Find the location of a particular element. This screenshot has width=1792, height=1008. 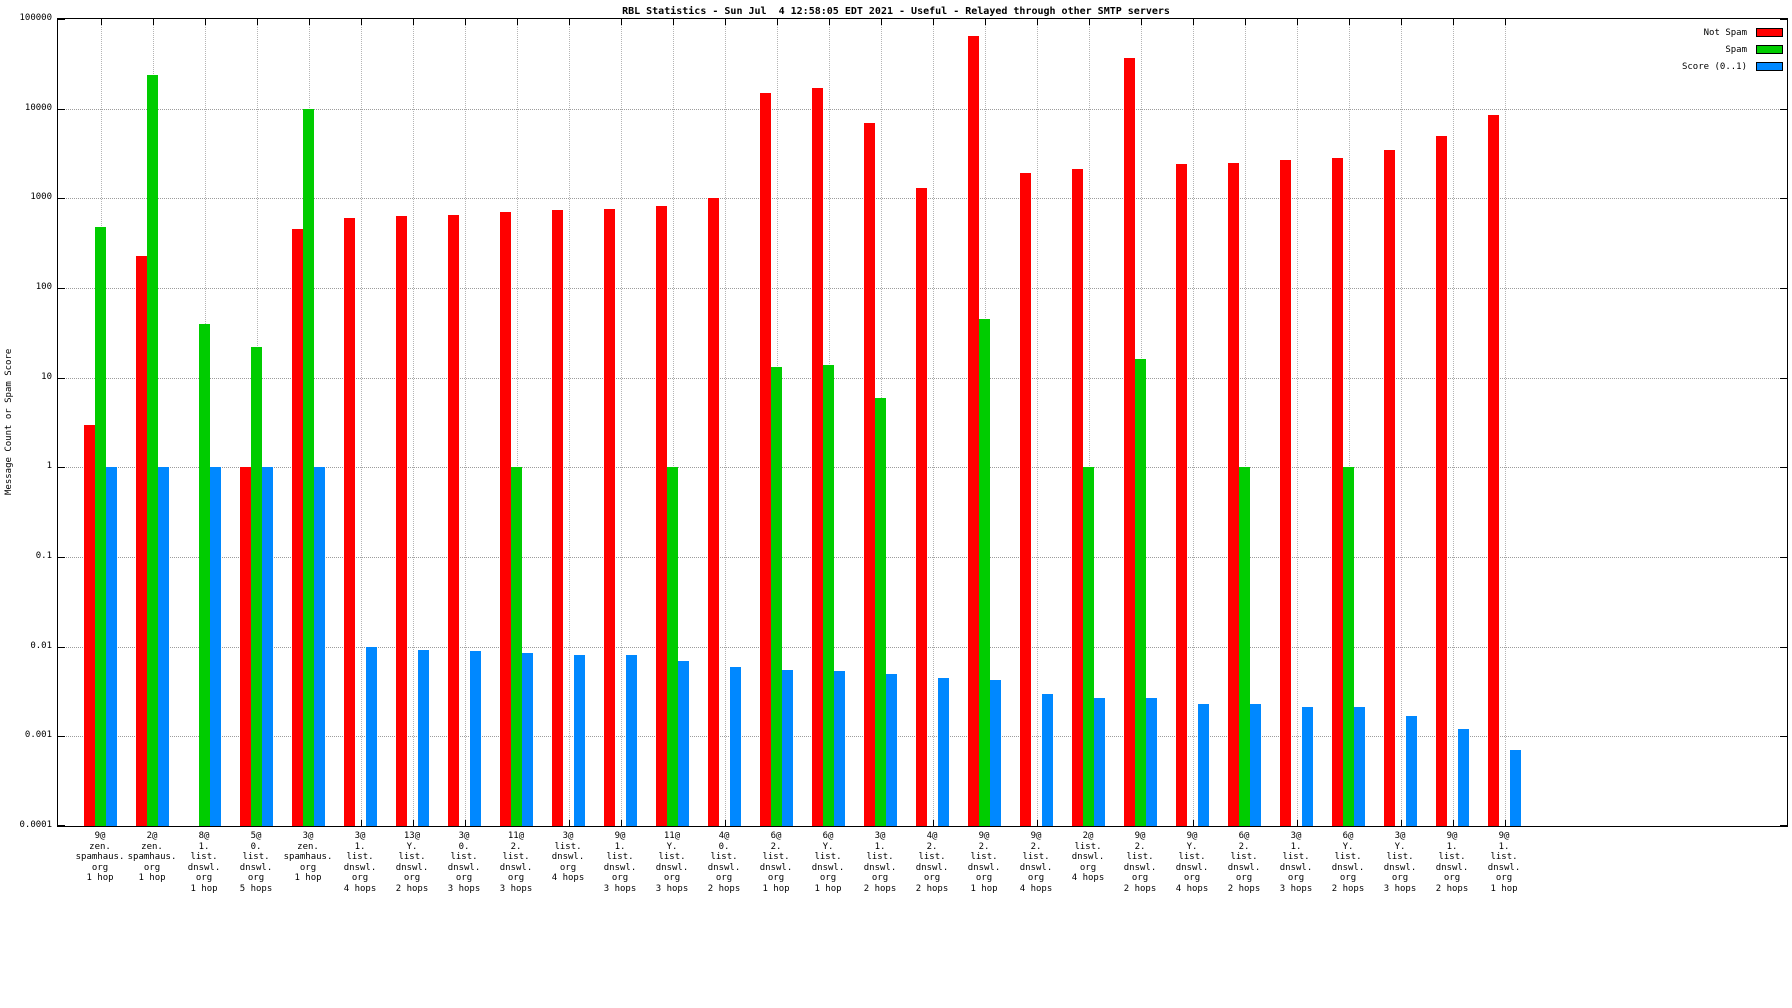

x-tick-label: 9@ zen. spamhaus. org 1 hop is located at coordinates (100, 857).